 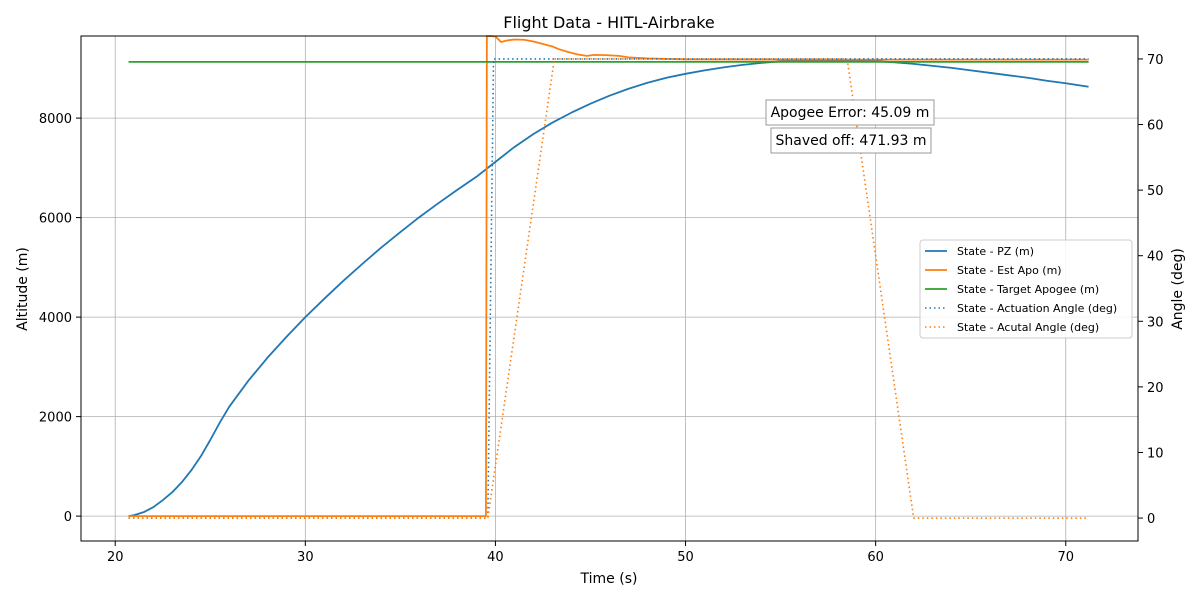 I want to click on legend-label: State - PZ (m), so click(x=995, y=251).